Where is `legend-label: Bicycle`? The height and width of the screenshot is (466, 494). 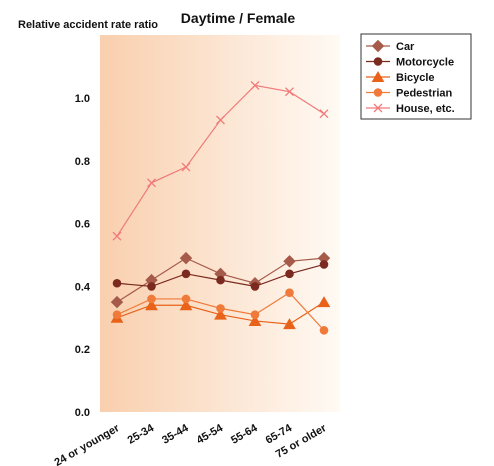 legend-label: Bicycle is located at coordinates (415, 78).